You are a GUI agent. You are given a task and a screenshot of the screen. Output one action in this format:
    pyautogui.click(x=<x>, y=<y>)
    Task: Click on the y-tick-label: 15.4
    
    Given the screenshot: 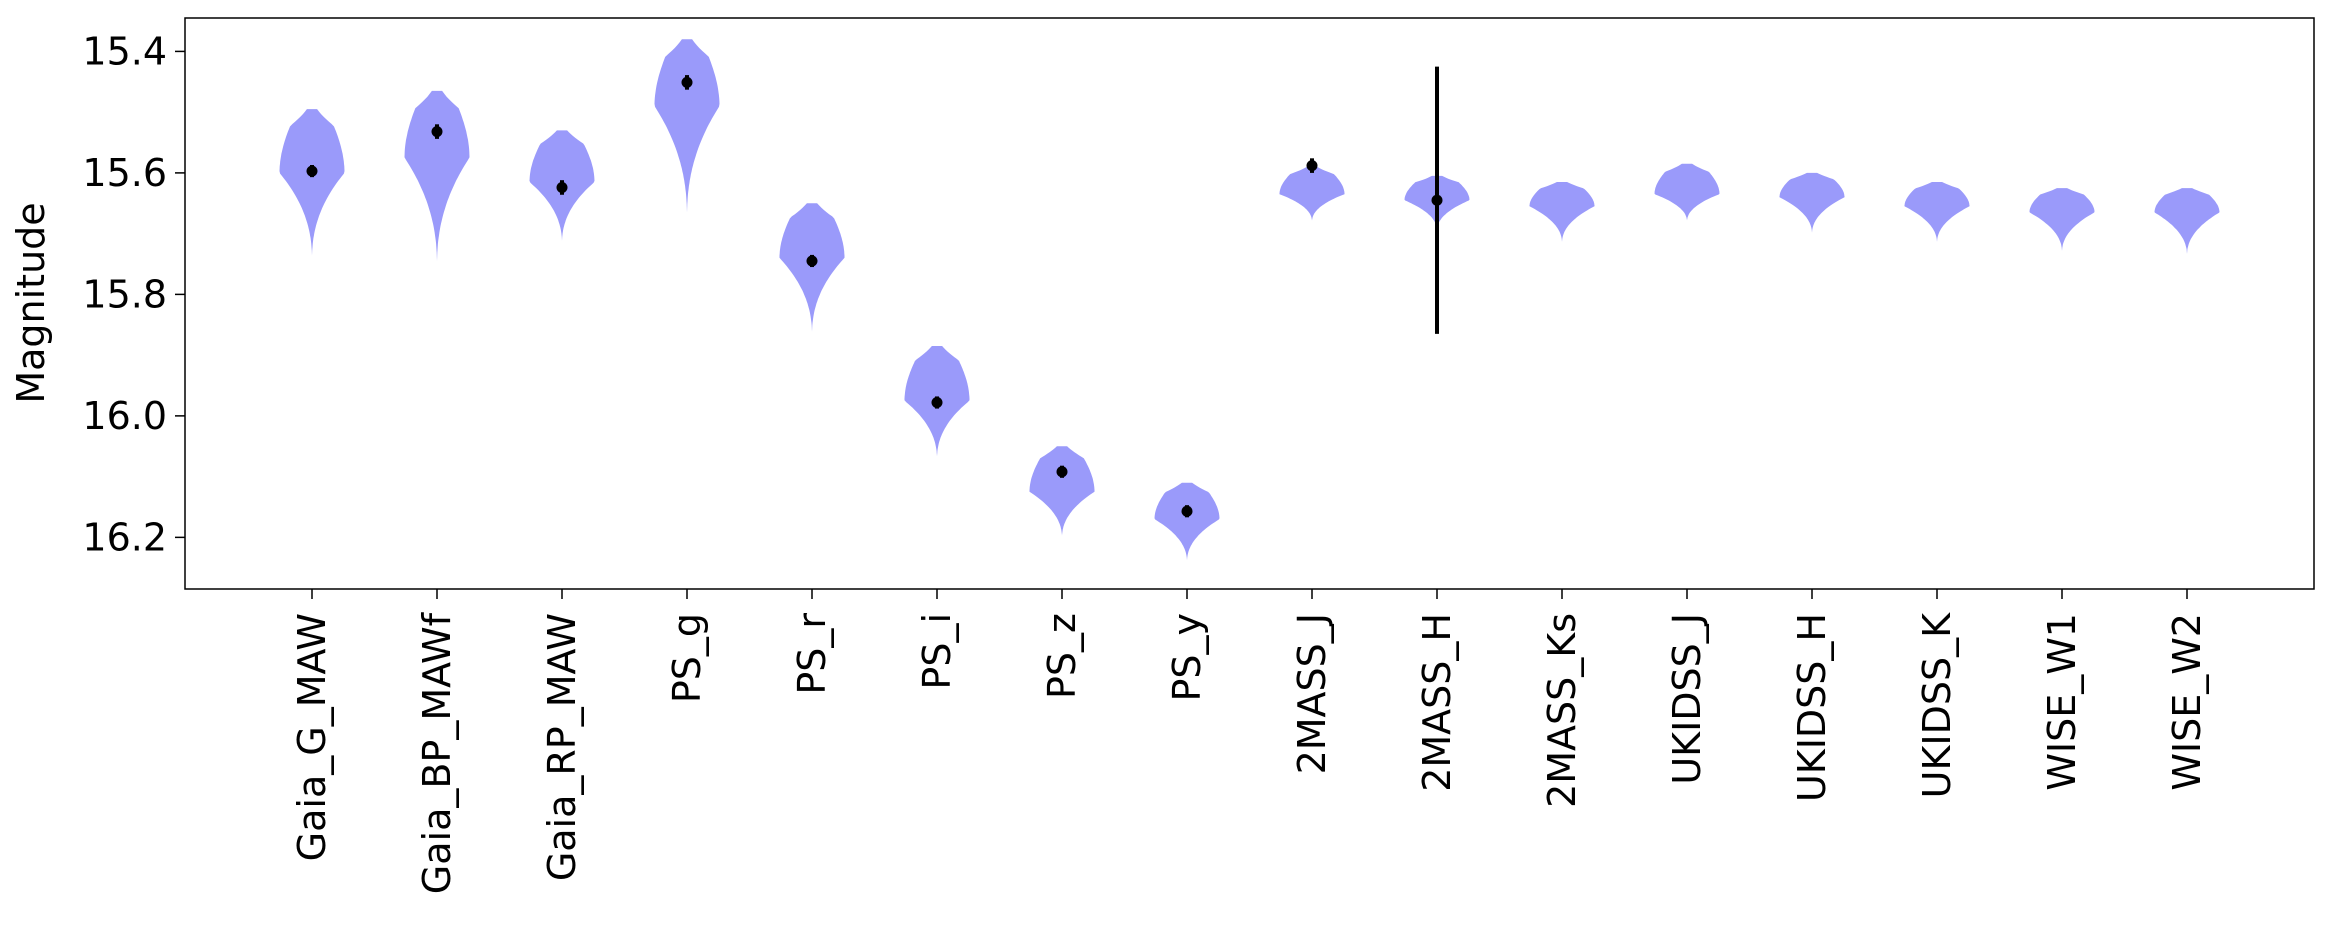 What is the action you would take?
    pyautogui.click(x=124, y=51)
    